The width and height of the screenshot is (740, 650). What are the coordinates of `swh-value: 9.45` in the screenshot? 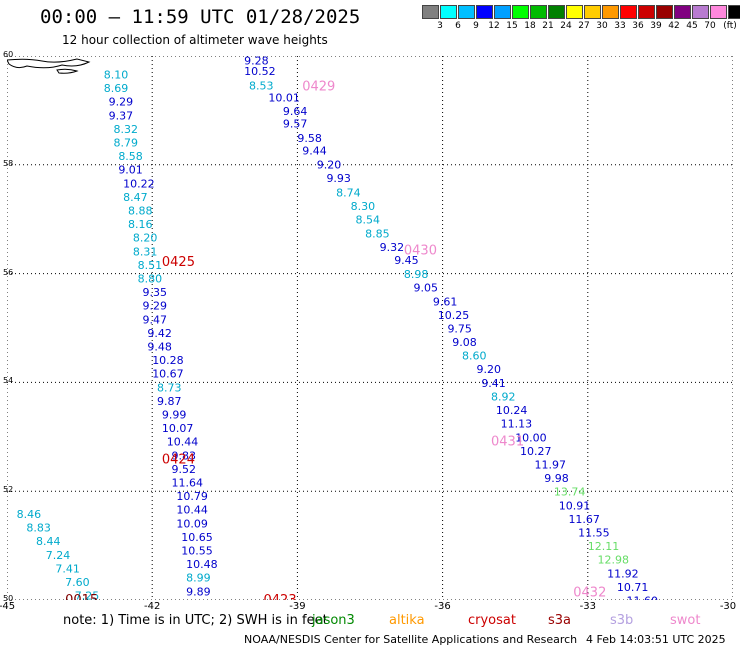 It's located at (406, 260).